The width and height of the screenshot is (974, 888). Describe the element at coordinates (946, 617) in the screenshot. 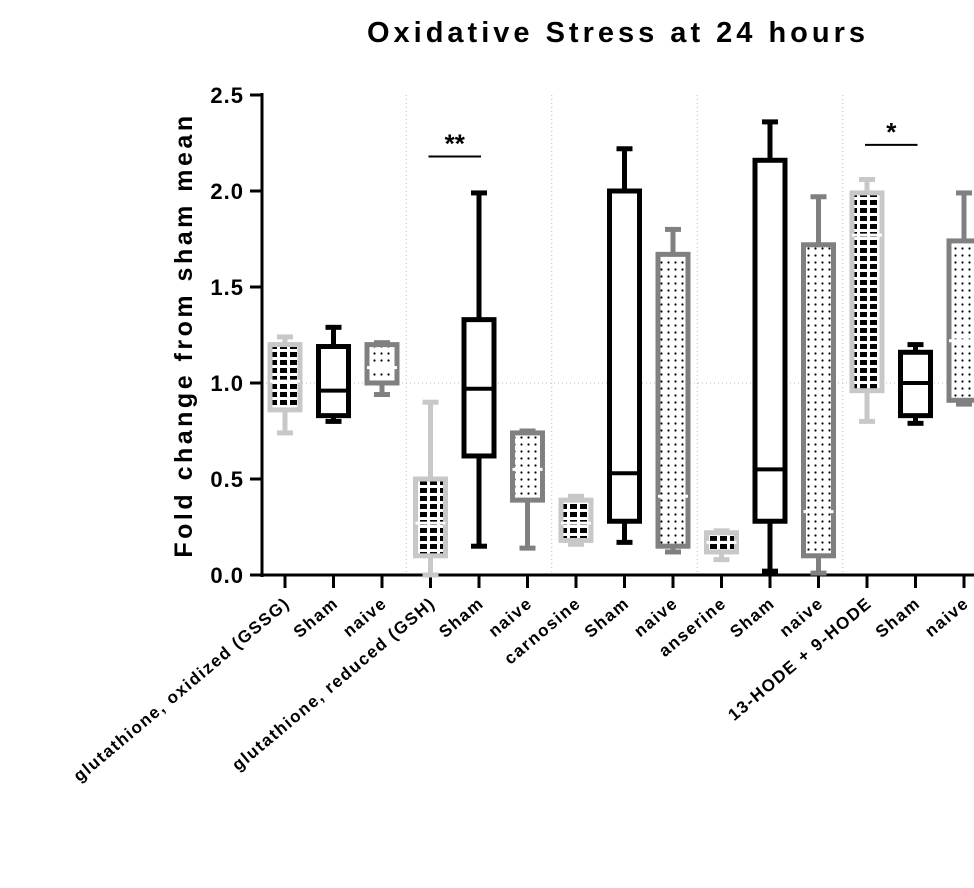

I see `x-tick-label: naive` at that location.